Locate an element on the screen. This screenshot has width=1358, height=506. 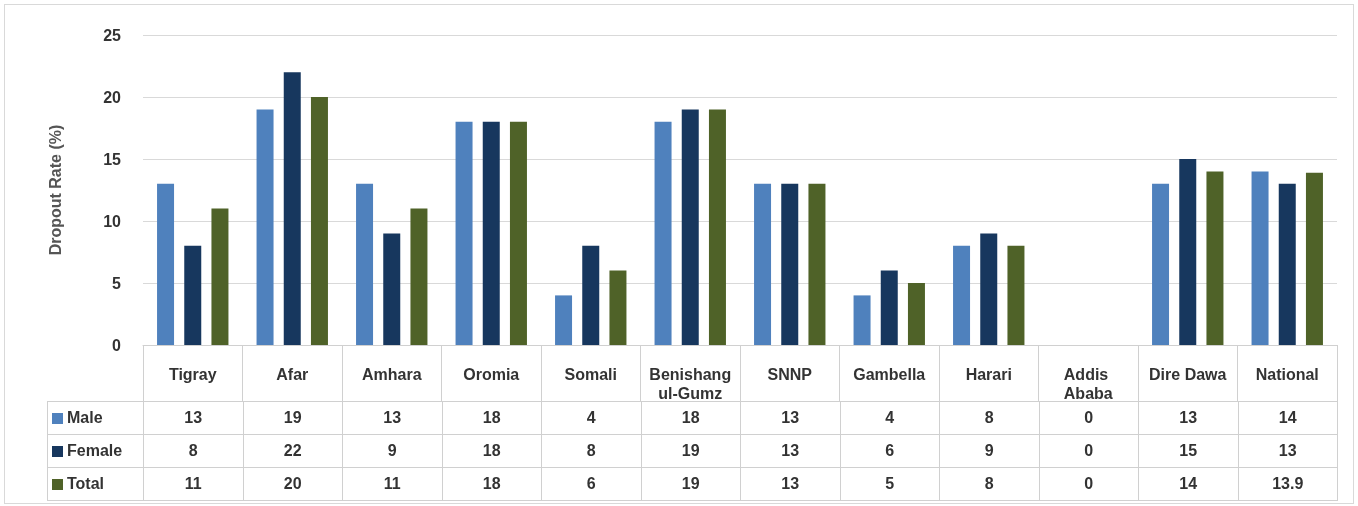
y-tick-label: 15 is located at coordinates (112, 159).